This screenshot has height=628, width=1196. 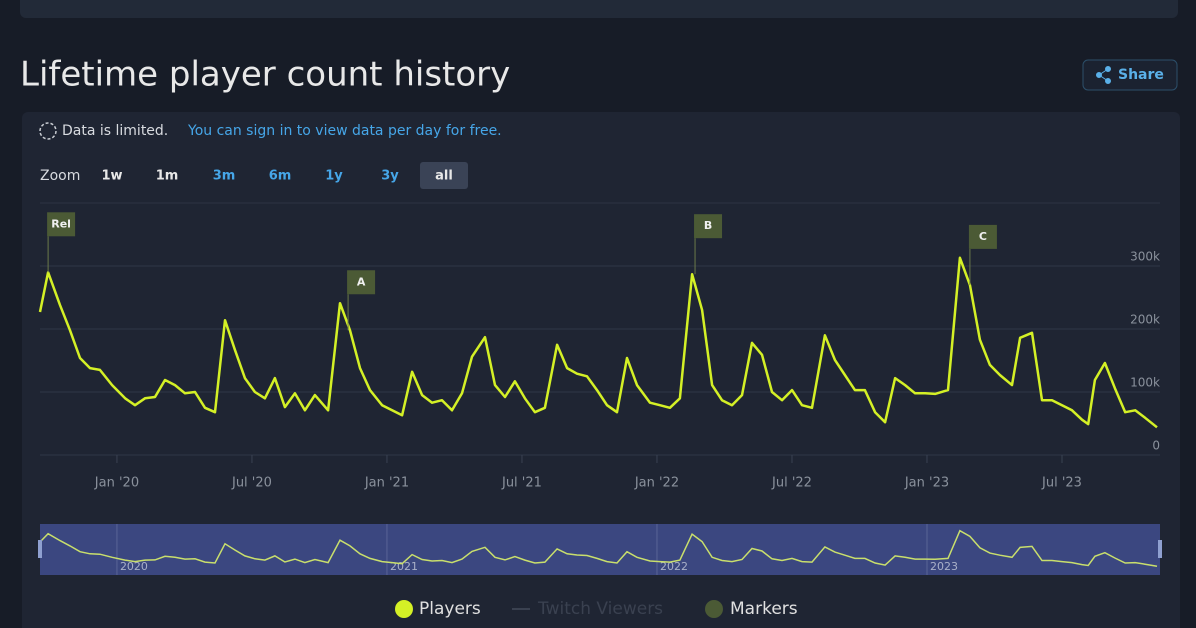 I want to click on zoom-button: 1y, so click(x=334, y=176).